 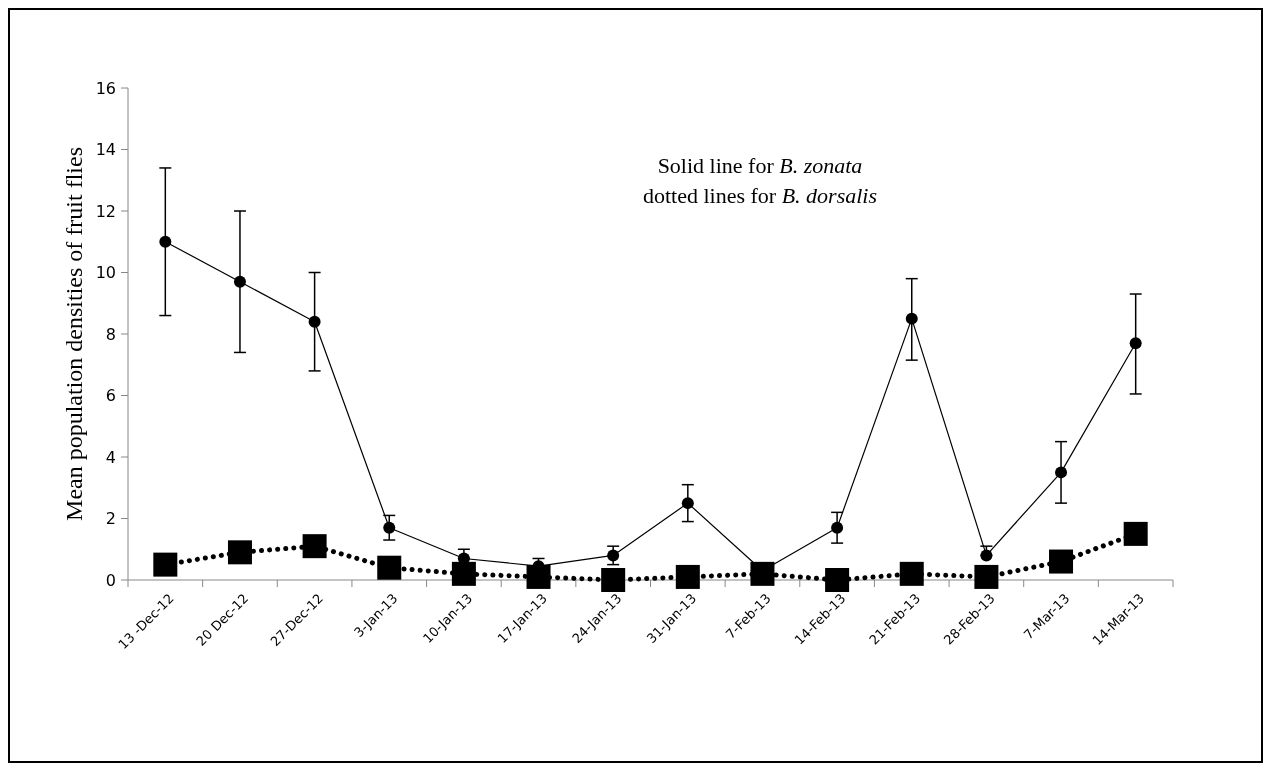 What do you see at coordinates (110, 334) in the screenshot?
I see `y-tick-label: 8` at bounding box center [110, 334].